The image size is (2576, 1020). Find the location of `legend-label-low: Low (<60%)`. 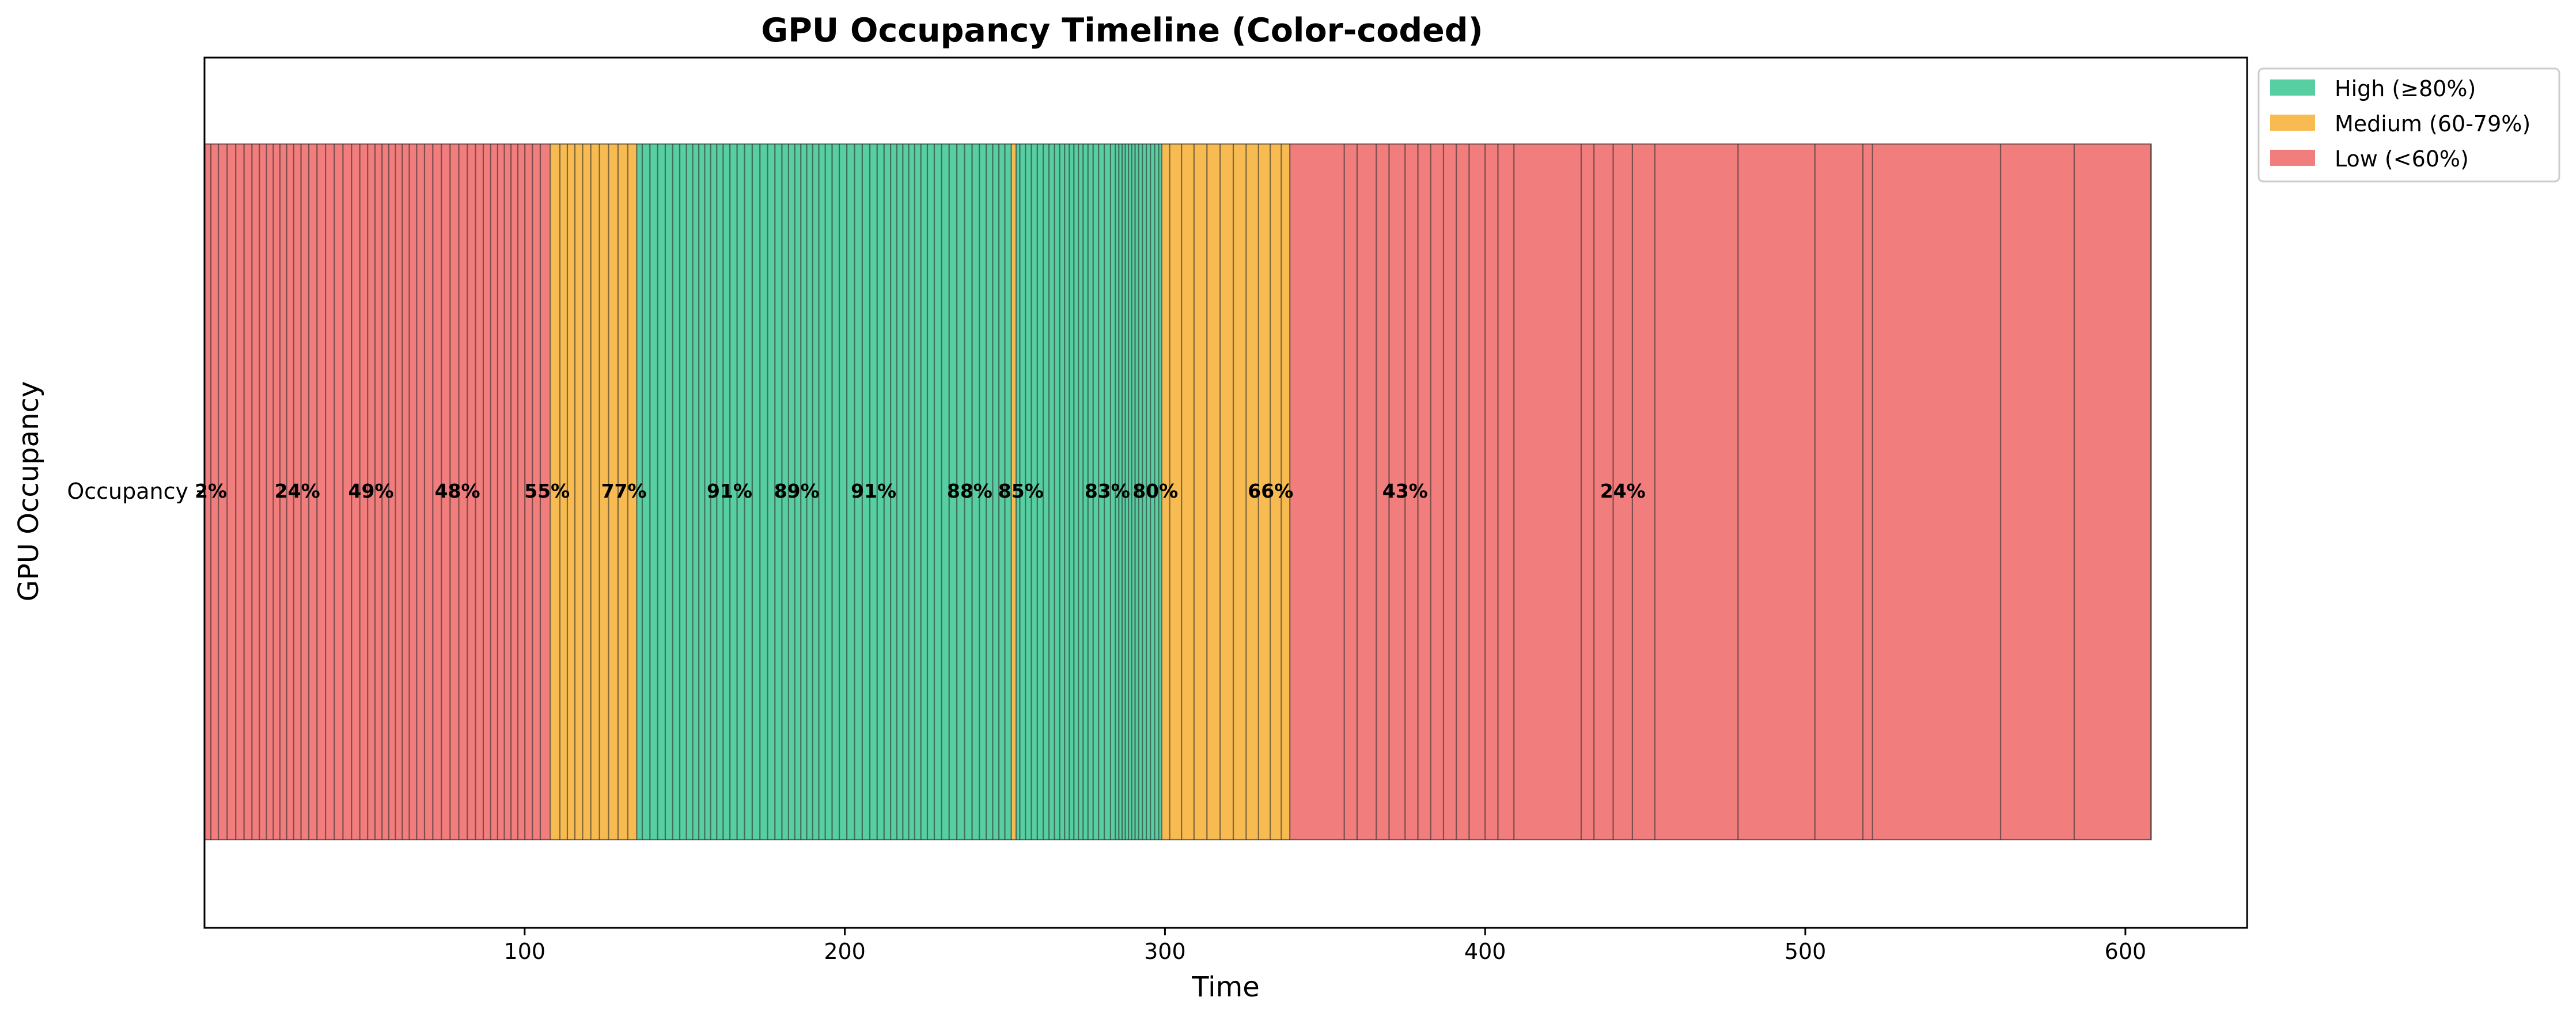

legend-label-low: Low (<60%) is located at coordinates (2402, 159).